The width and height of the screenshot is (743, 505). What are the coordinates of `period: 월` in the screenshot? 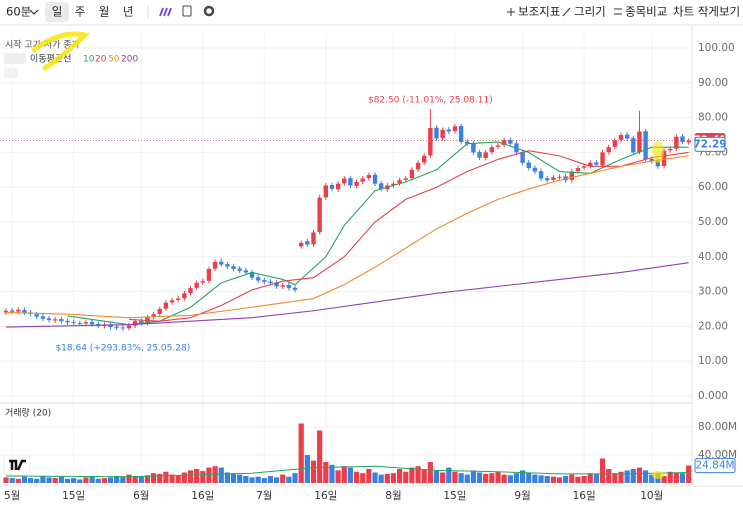 It's located at (104, 12).